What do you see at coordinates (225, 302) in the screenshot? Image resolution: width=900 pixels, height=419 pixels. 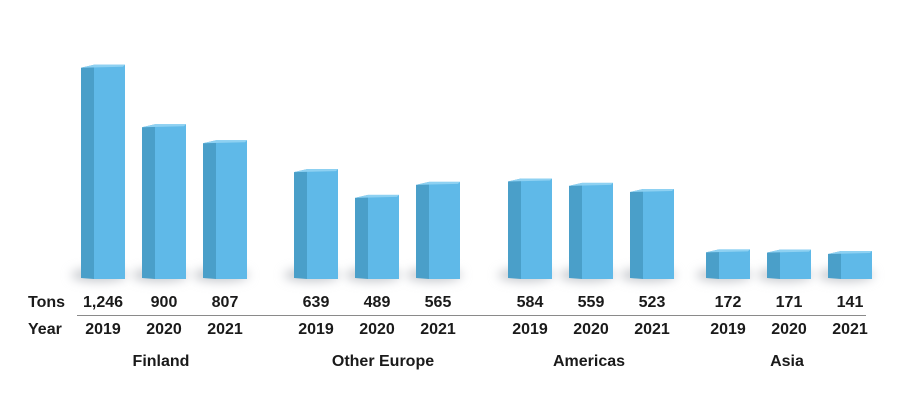 I see `value-label: 807` at bounding box center [225, 302].